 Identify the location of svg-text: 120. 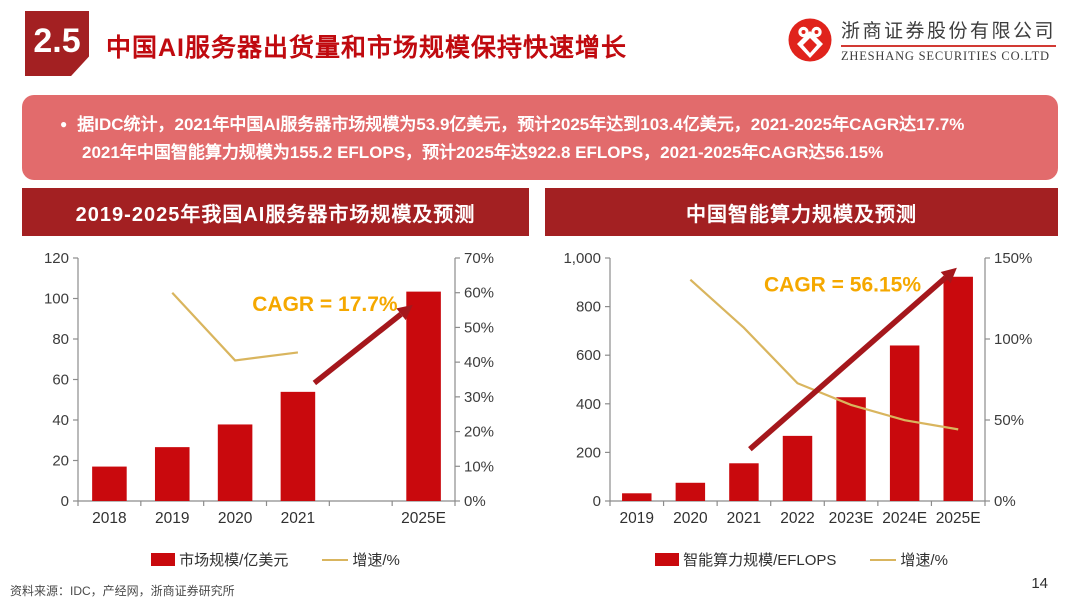
(56, 258).